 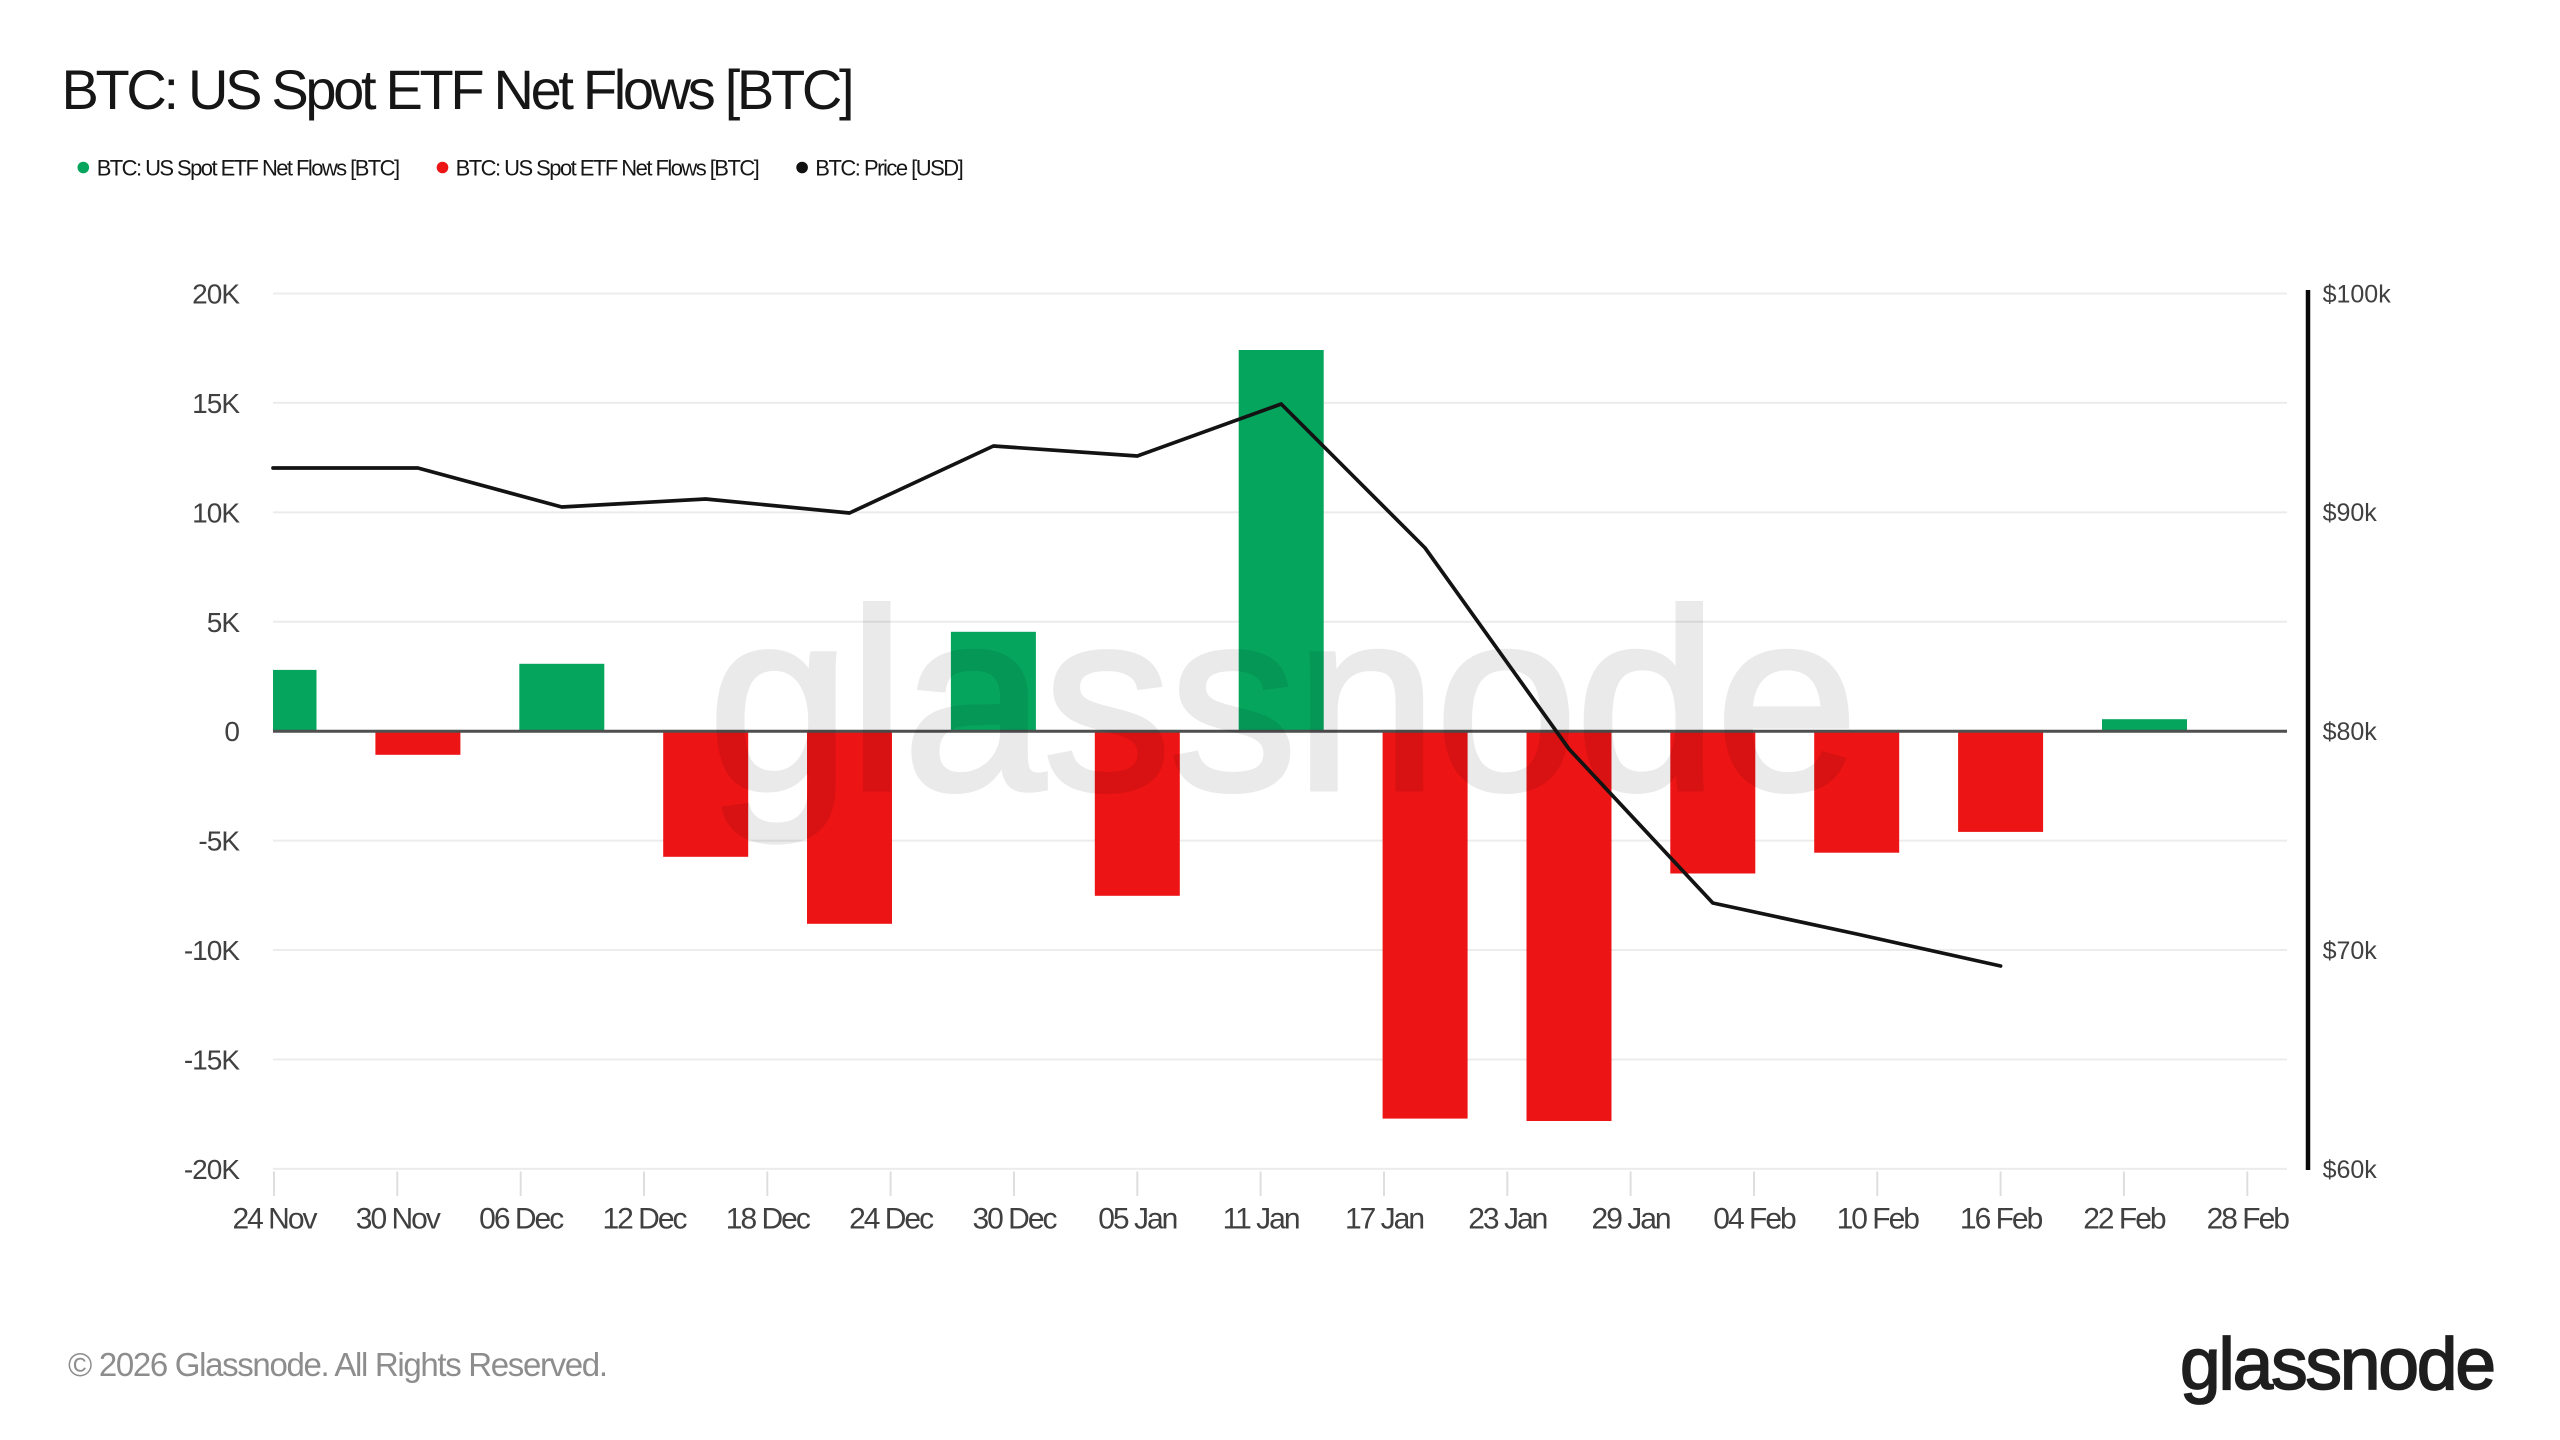 What do you see at coordinates (274, 1219) in the screenshot?
I see `svg-text: 24 Nov` at bounding box center [274, 1219].